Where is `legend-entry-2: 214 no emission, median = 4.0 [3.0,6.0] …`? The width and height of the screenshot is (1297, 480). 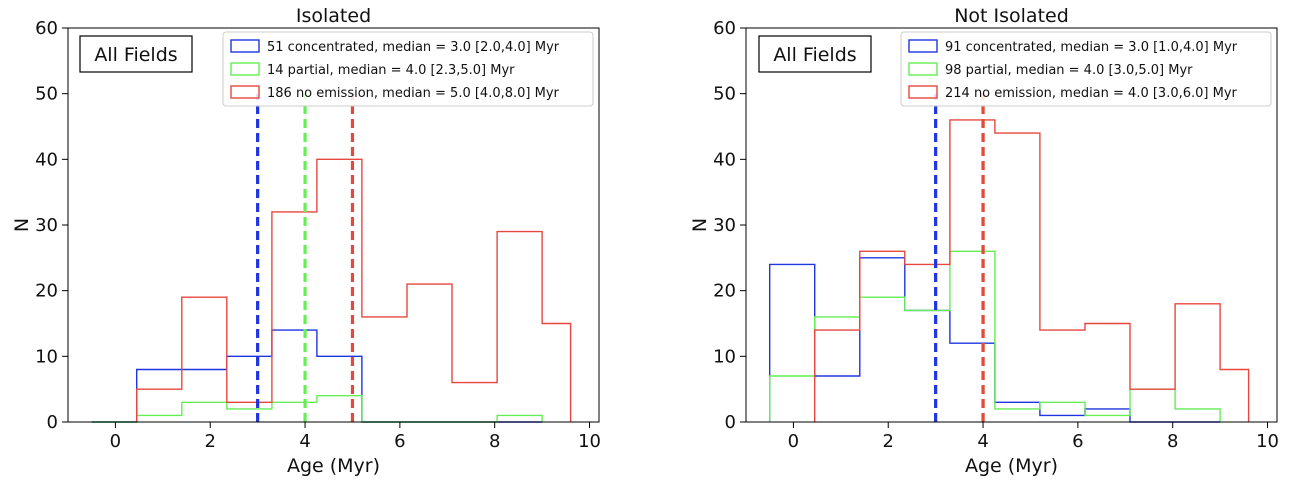 legend-entry-2: 214 no emission, median = 4.0 [3.0,6.0] … is located at coordinates (1091, 93).